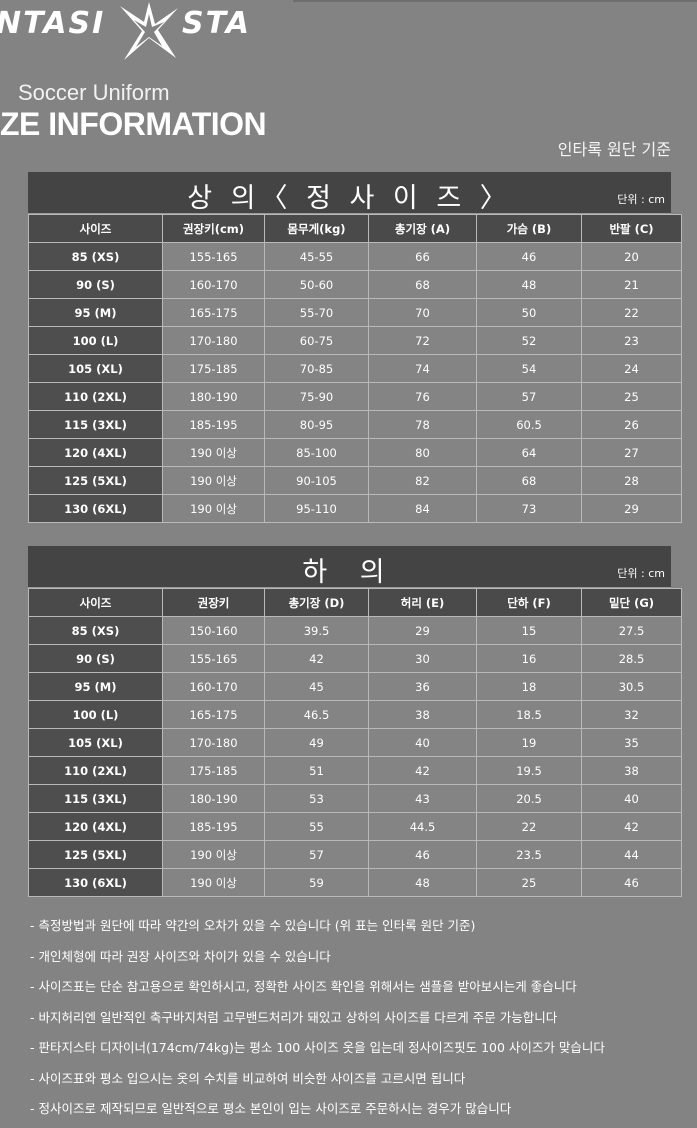 This screenshot has height=1128, width=697. What do you see at coordinates (614, 149) in the screenshot?
I see `fabric-basis-note: 인타록 원단 기준` at bounding box center [614, 149].